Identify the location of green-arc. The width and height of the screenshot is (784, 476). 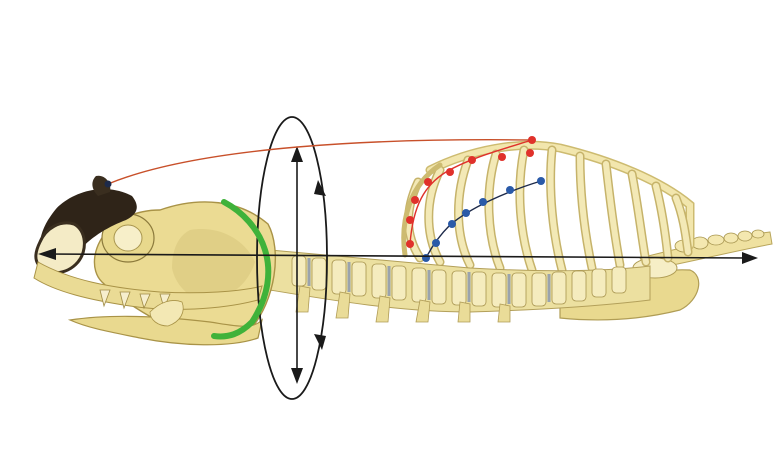
(241, 269).